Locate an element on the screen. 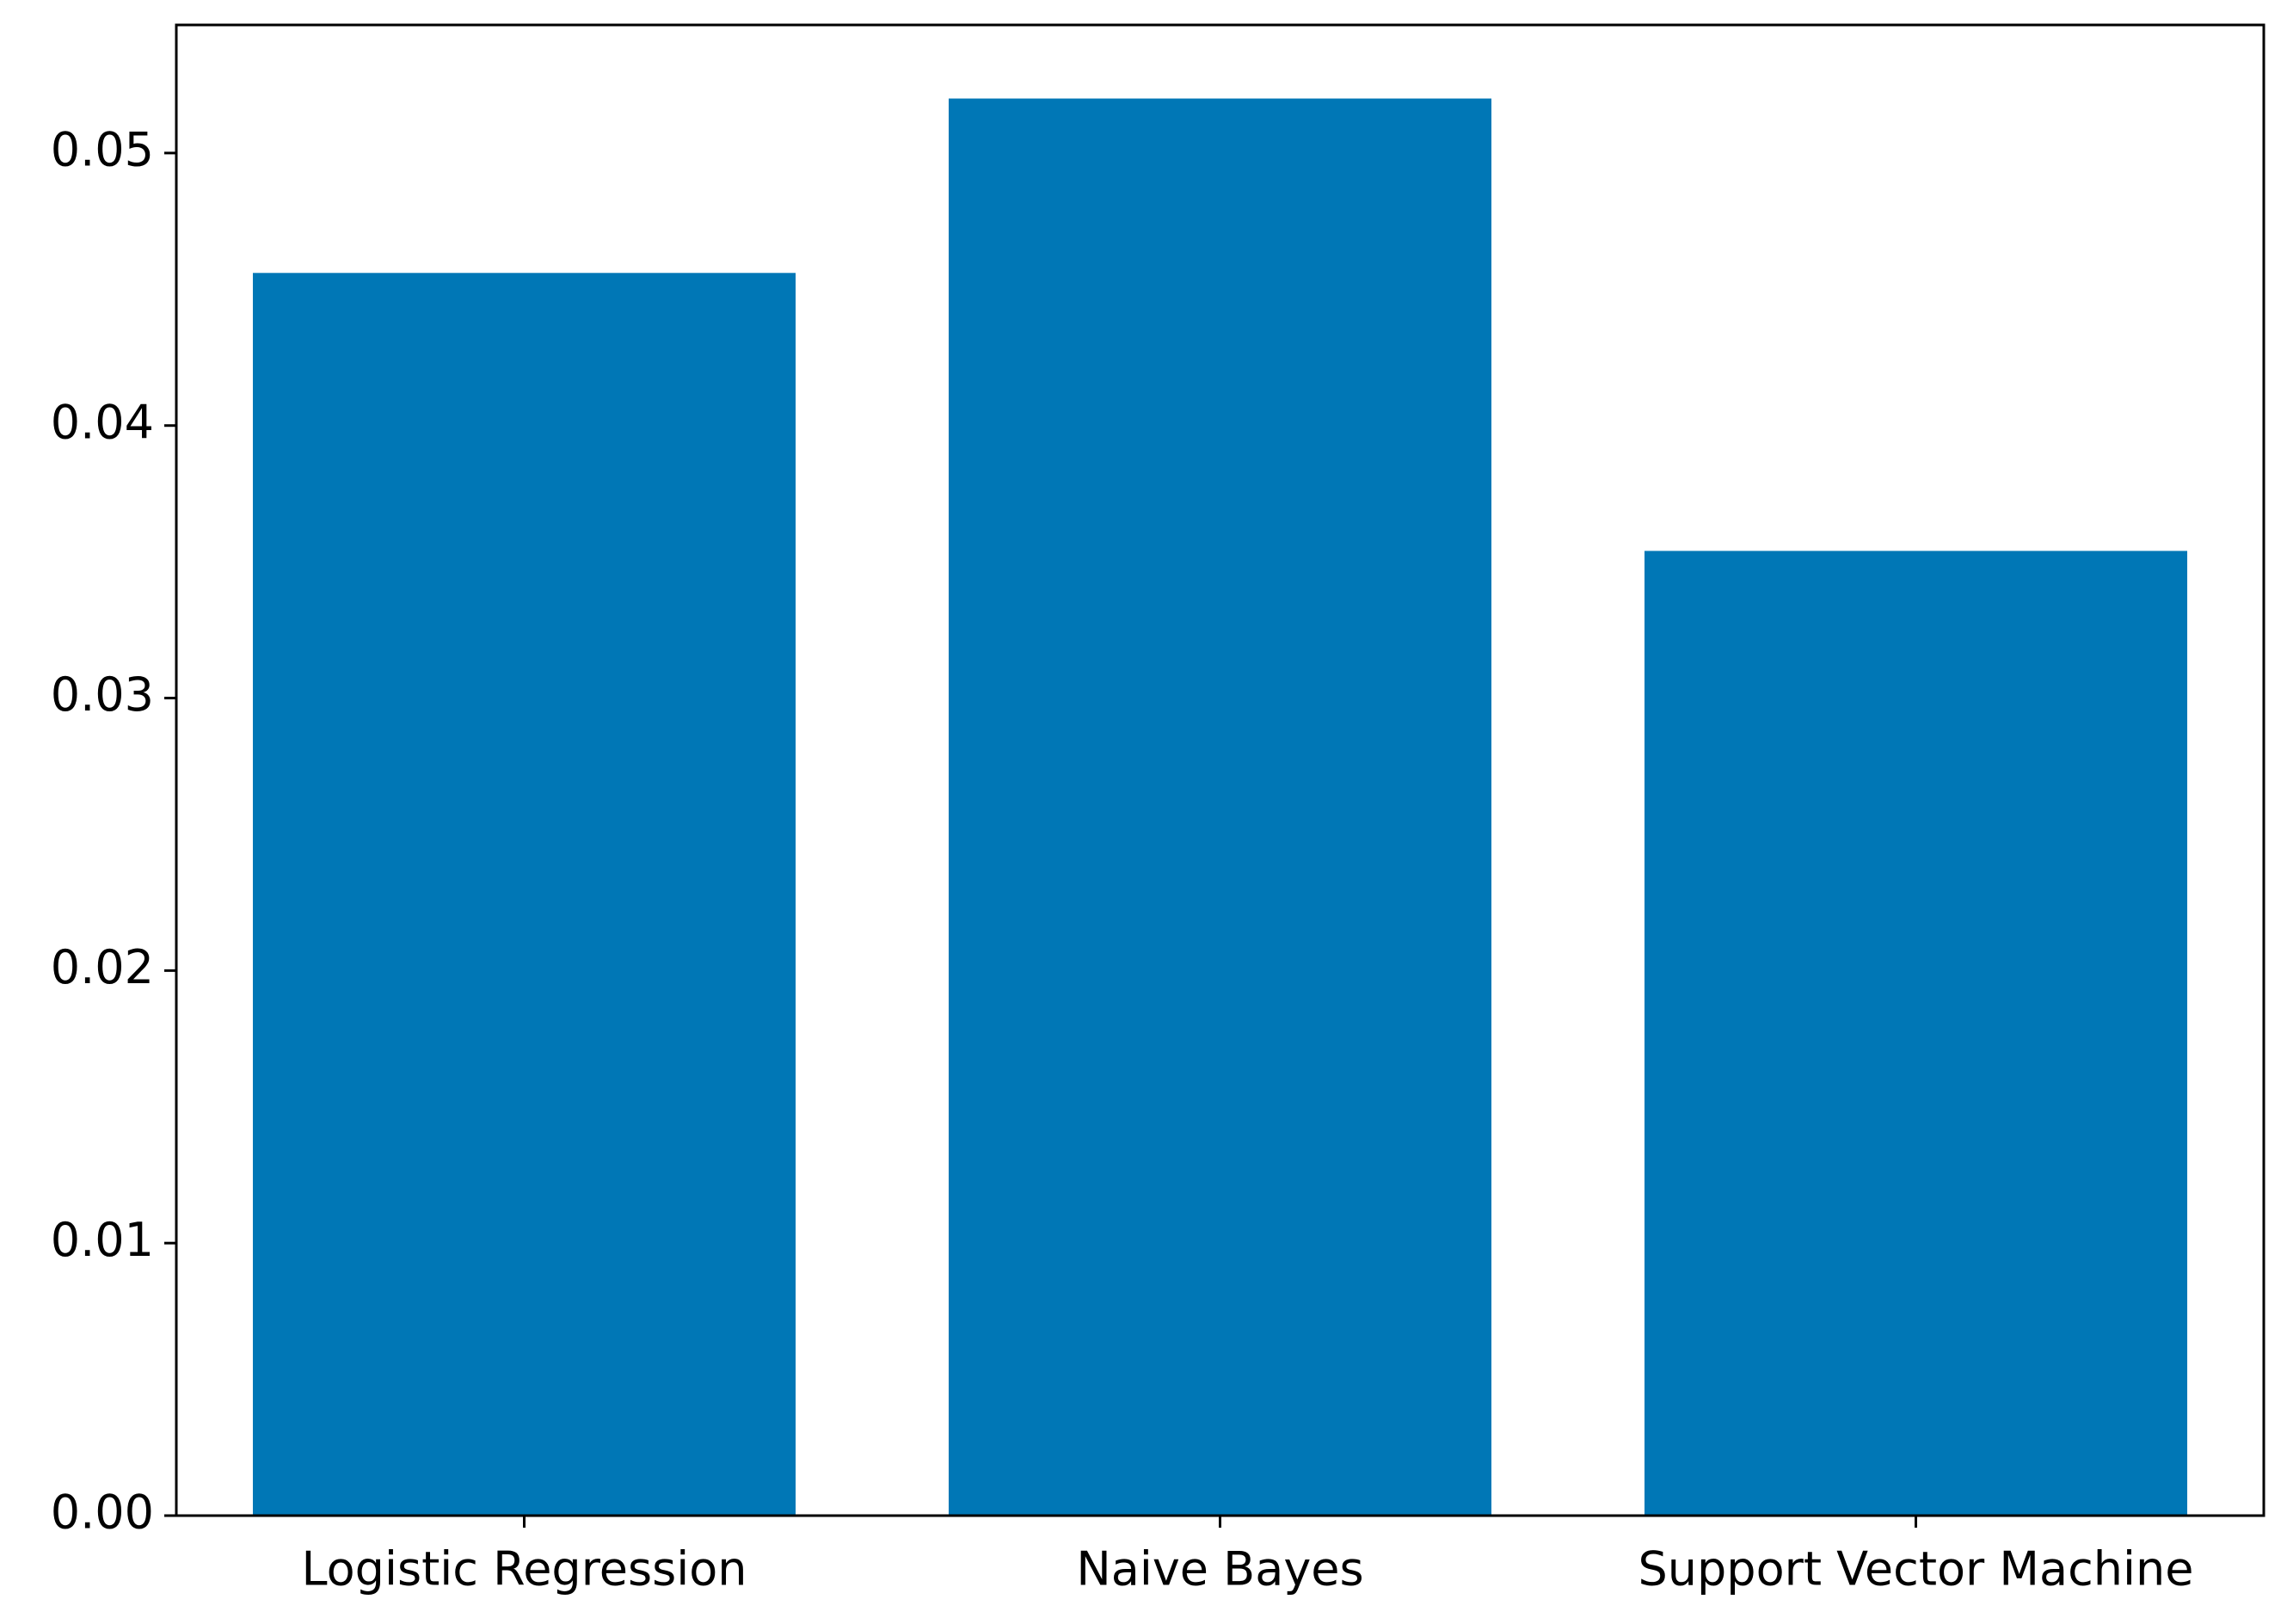  bar is located at coordinates (1916, 1033).